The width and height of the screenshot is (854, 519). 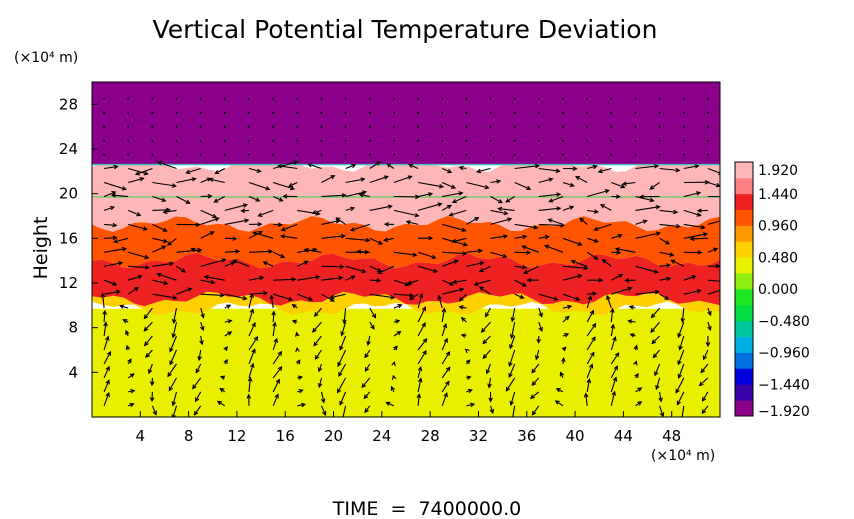 I want to click on y-tick-label: 16, so click(x=68, y=238).